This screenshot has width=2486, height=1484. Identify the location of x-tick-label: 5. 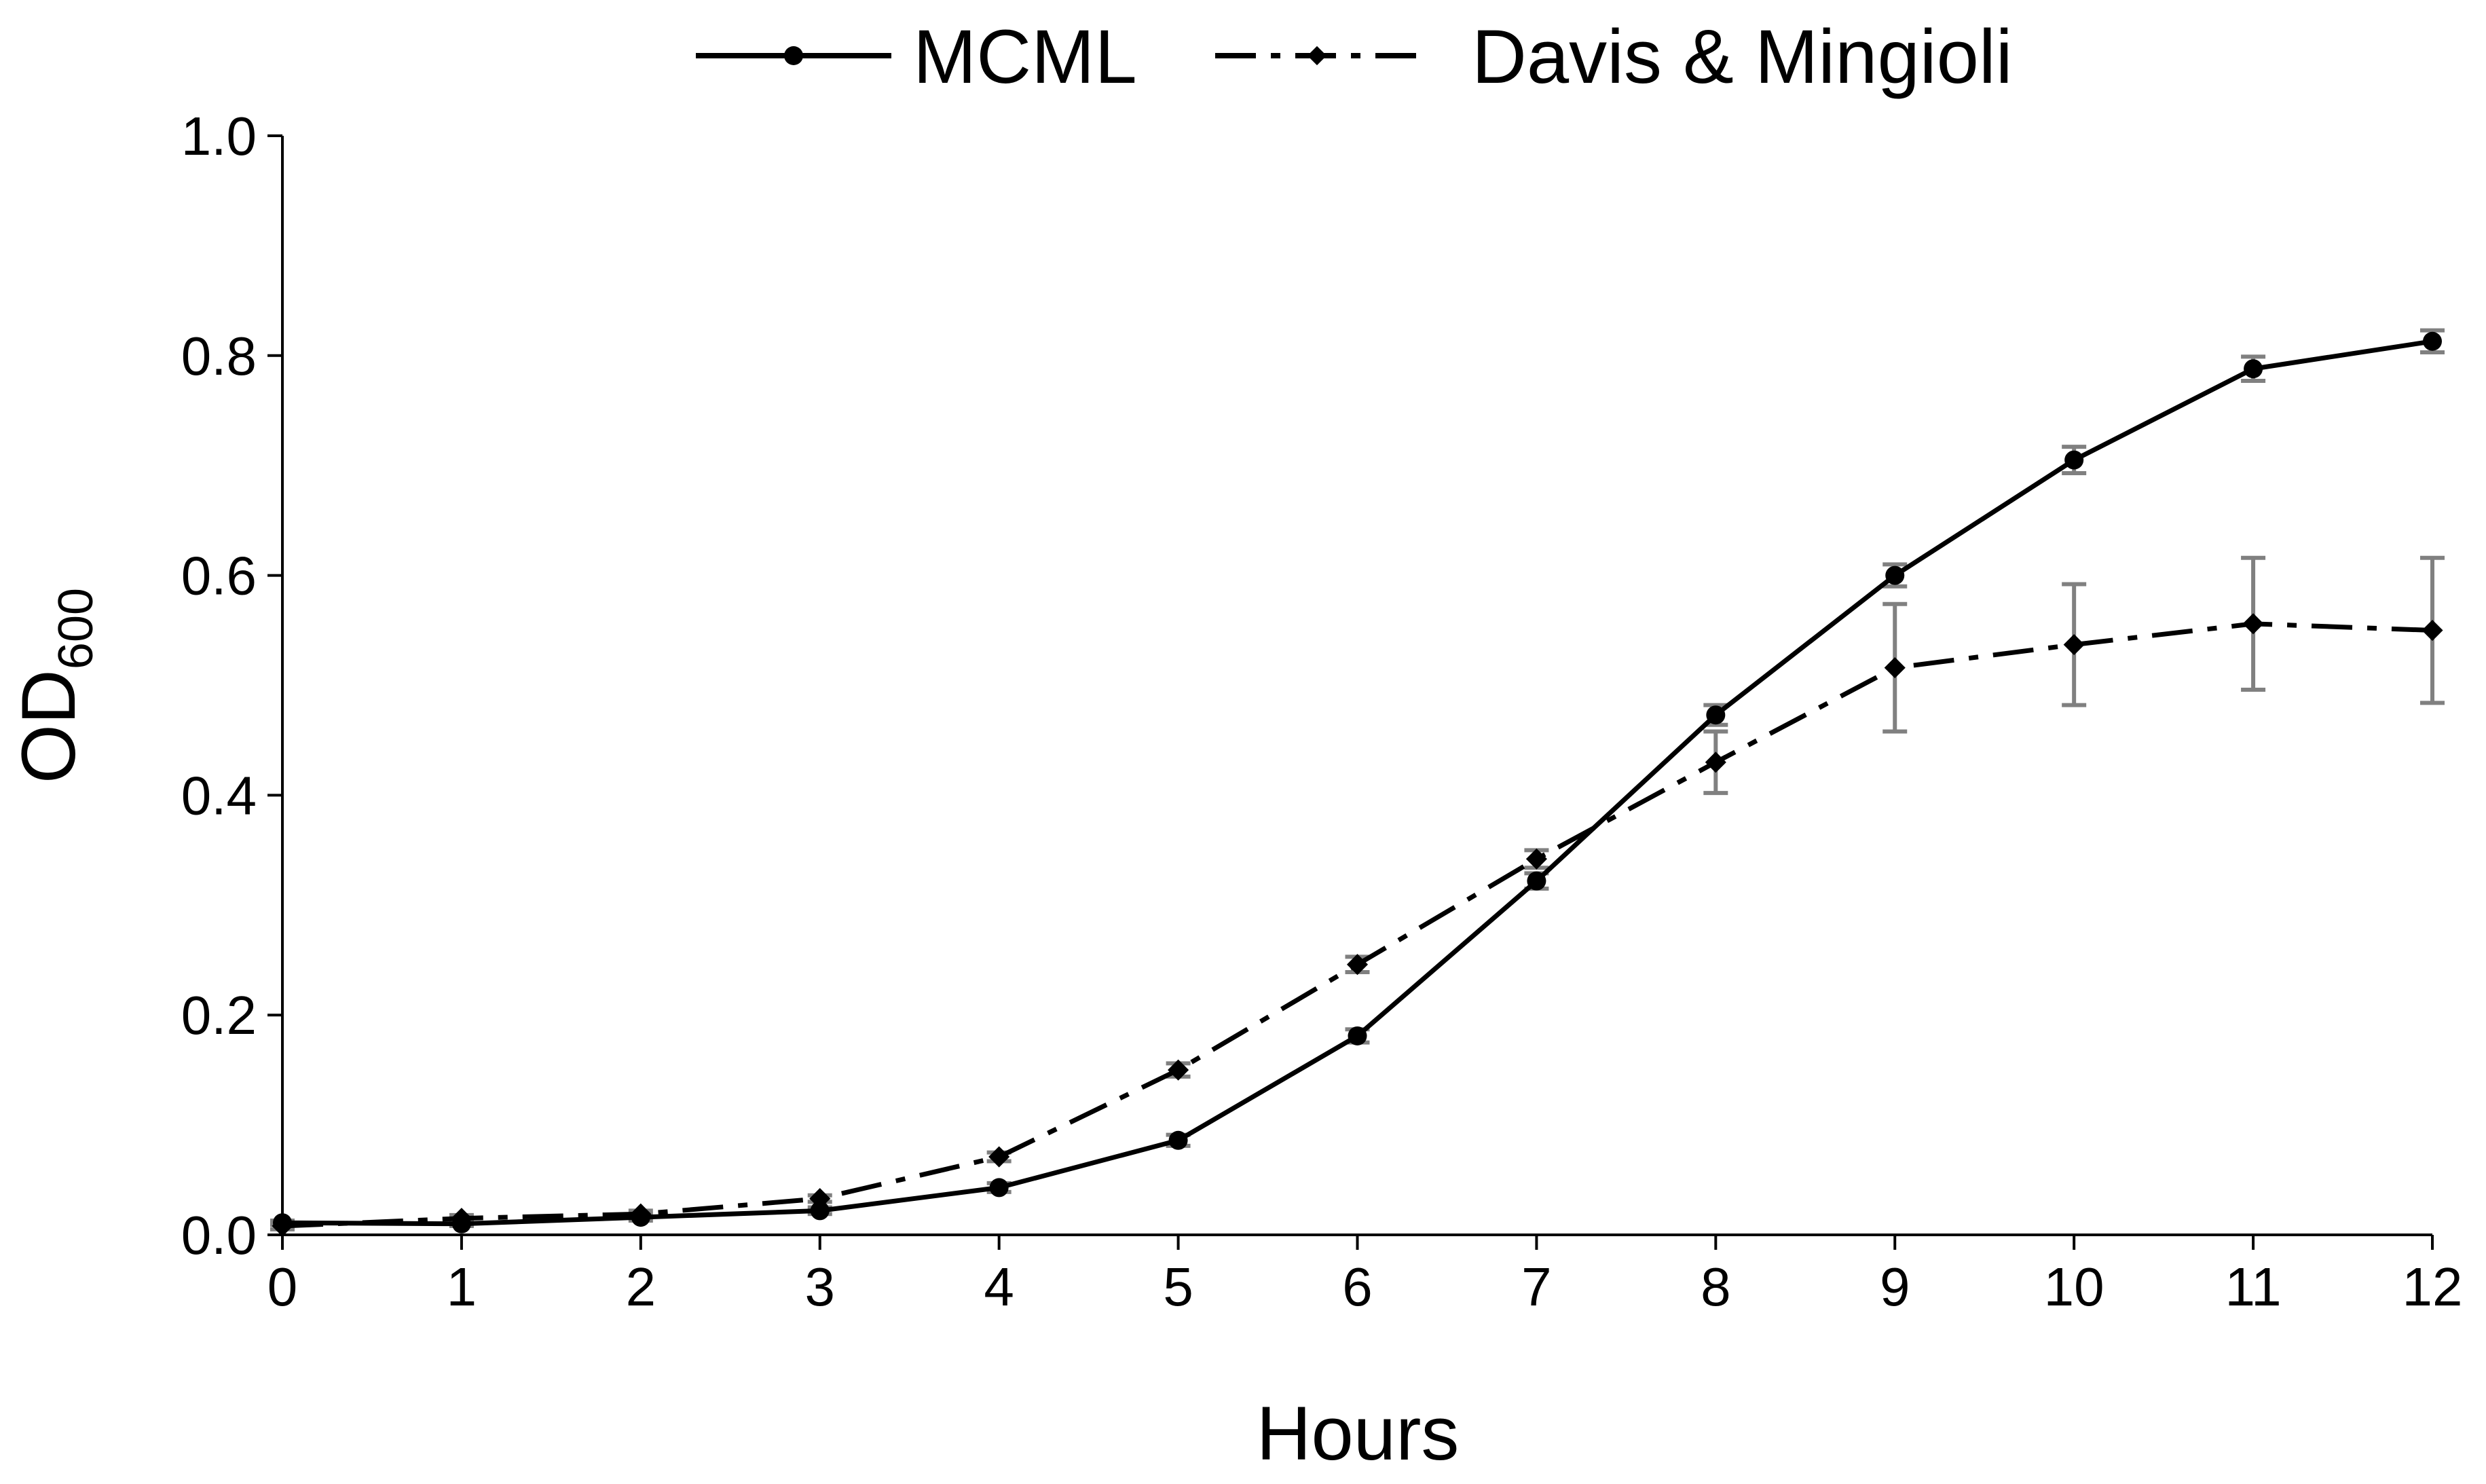
(1178, 1287).